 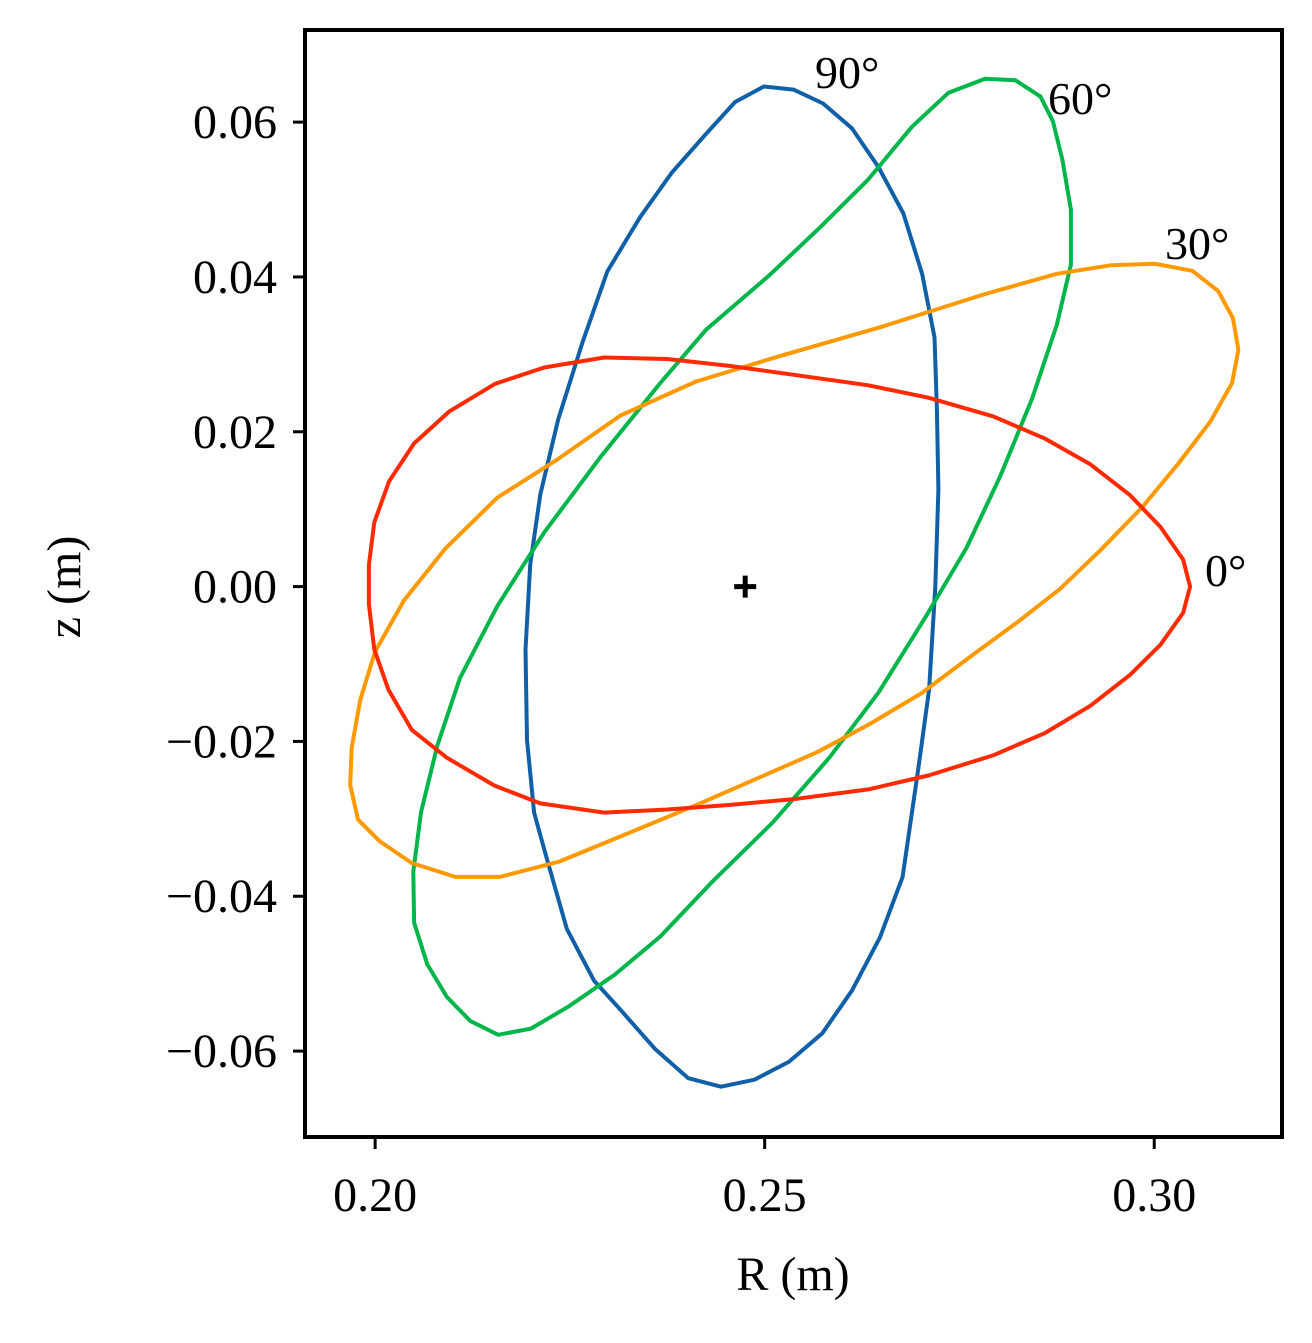 I want to click on series-label: 30°, so click(x=1197, y=243).